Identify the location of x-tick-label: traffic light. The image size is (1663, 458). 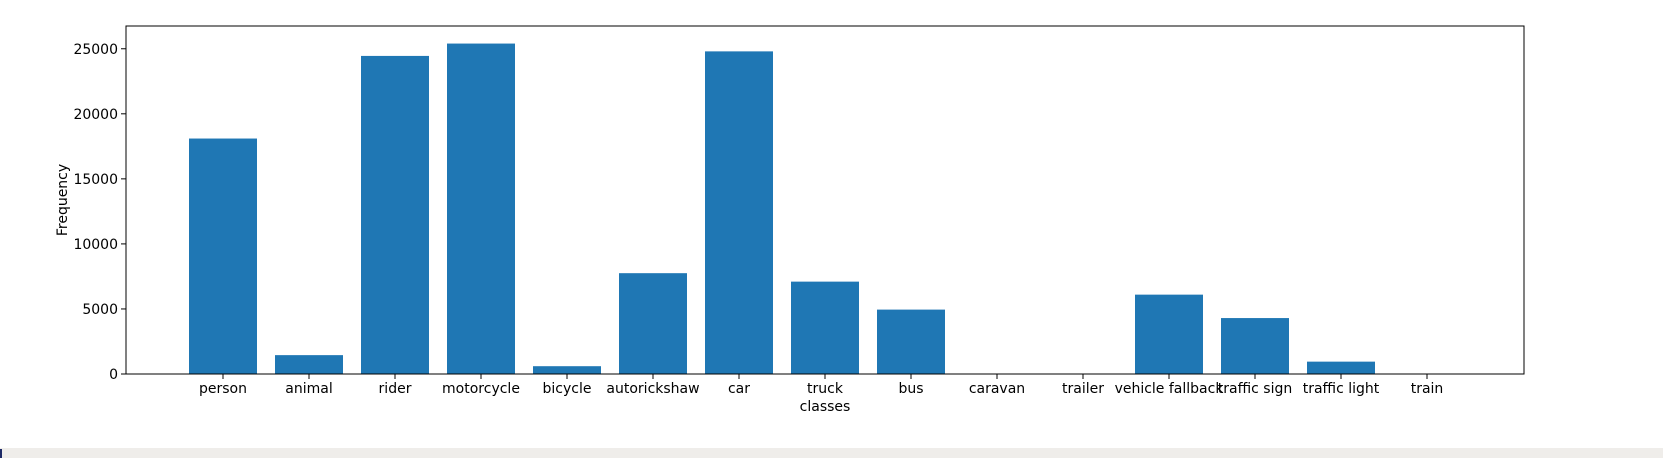
(1341, 389).